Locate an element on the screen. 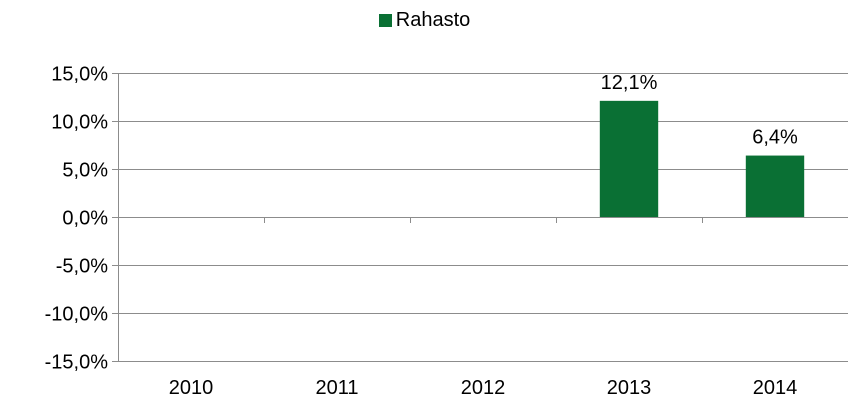 The width and height of the screenshot is (849, 402). data-label: 6,4% is located at coordinates (775, 138).